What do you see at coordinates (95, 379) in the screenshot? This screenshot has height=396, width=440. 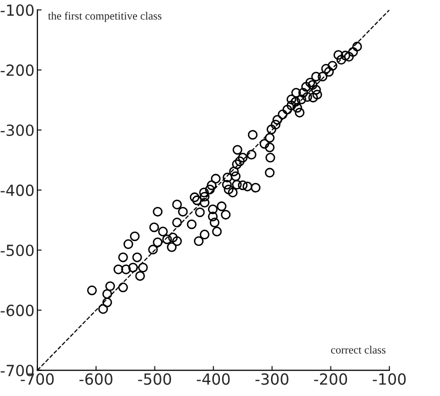 I see `x-tick-label: -600` at bounding box center [95, 379].